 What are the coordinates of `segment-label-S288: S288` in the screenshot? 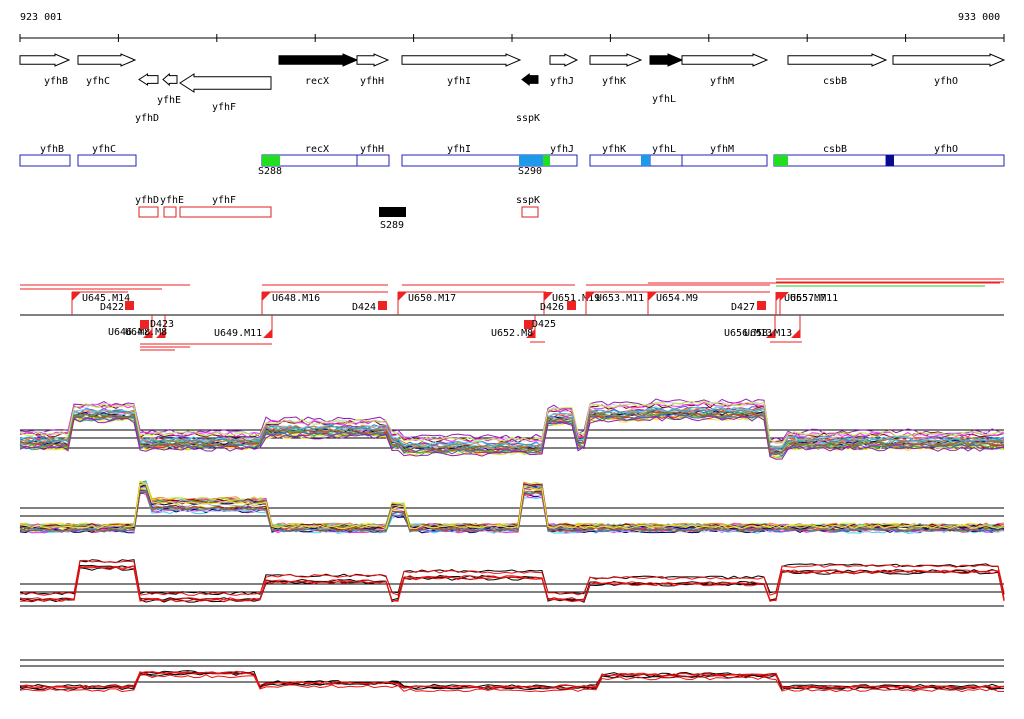 It's located at (270, 171).